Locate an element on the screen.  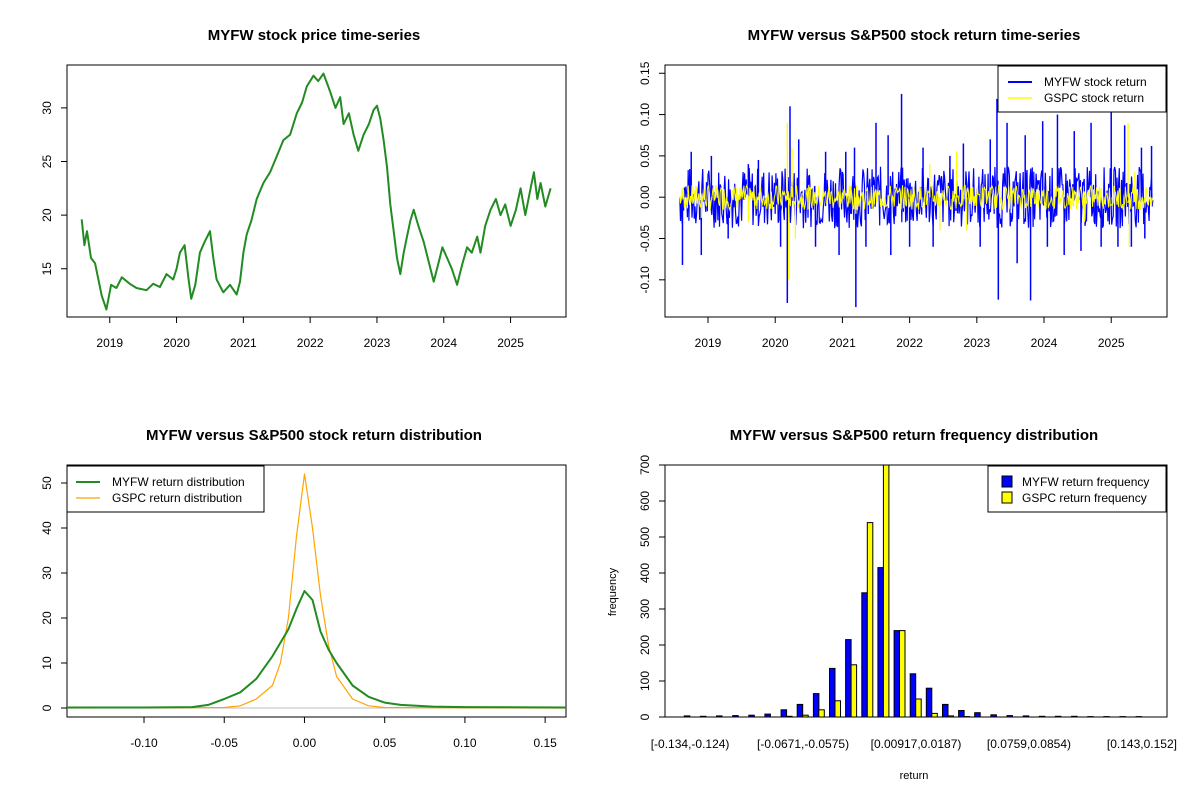
legend-label-myfw: MYFW return frequency is located at coordinates (1085, 482).